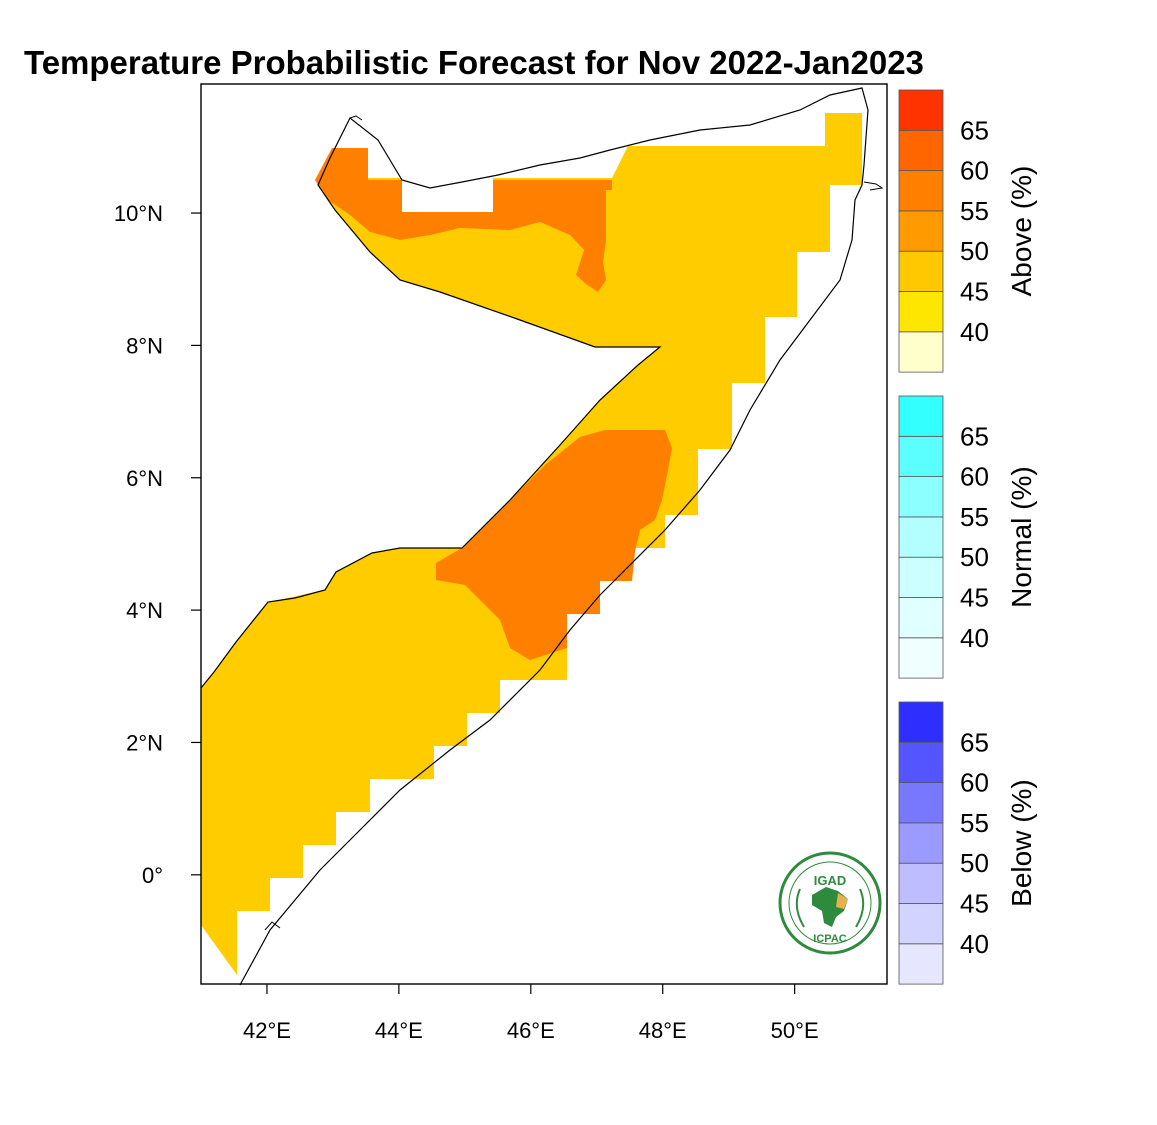 Image resolution: width=1157 pixels, height=1125 pixels. Describe the element at coordinates (1021, 537) in the screenshot. I see `legend-title: Normal (%)` at that location.